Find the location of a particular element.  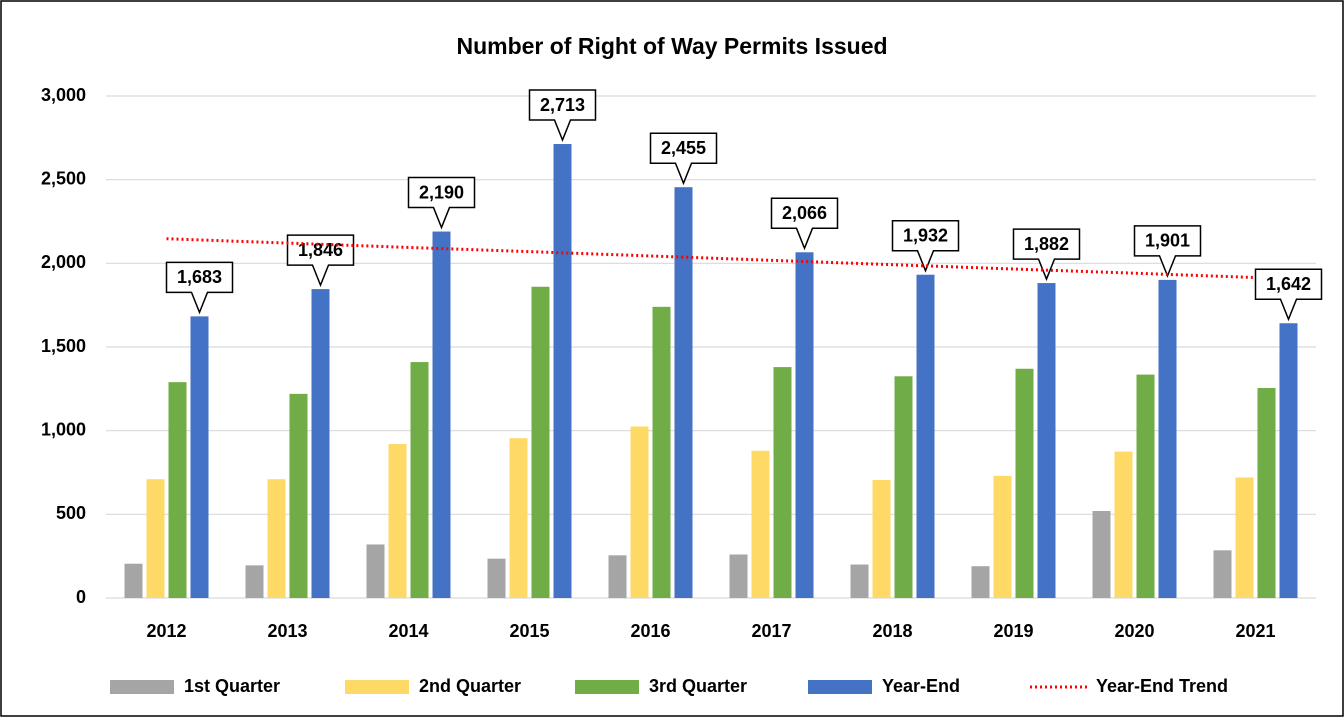

data-label: 1,642 is located at coordinates (1288, 284).